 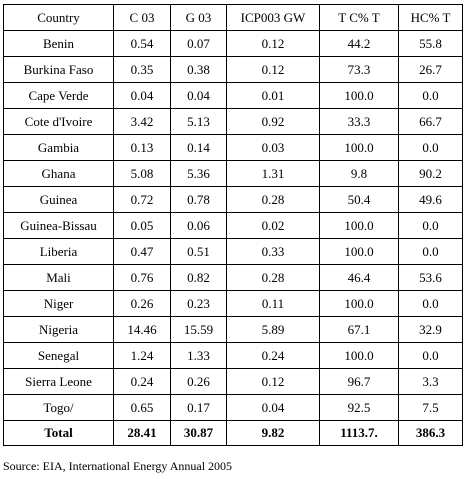 What do you see at coordinates (58, 199) in the screenshot?
I see `country-cell: Guinea` at bounding box center [58, 199].